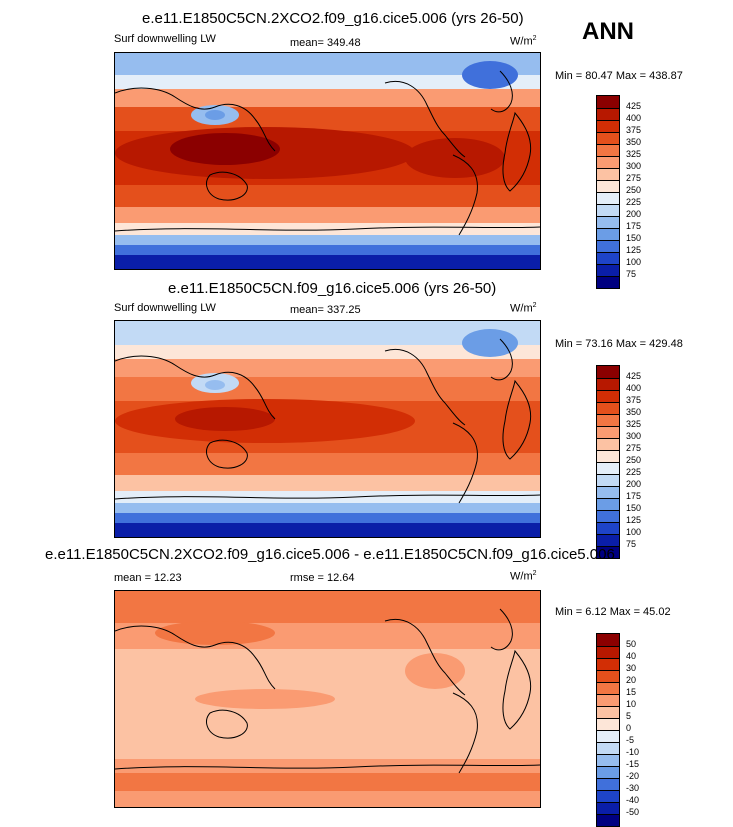  I want to click on panel-3-colorbar-label: 20, so click(631, 680).